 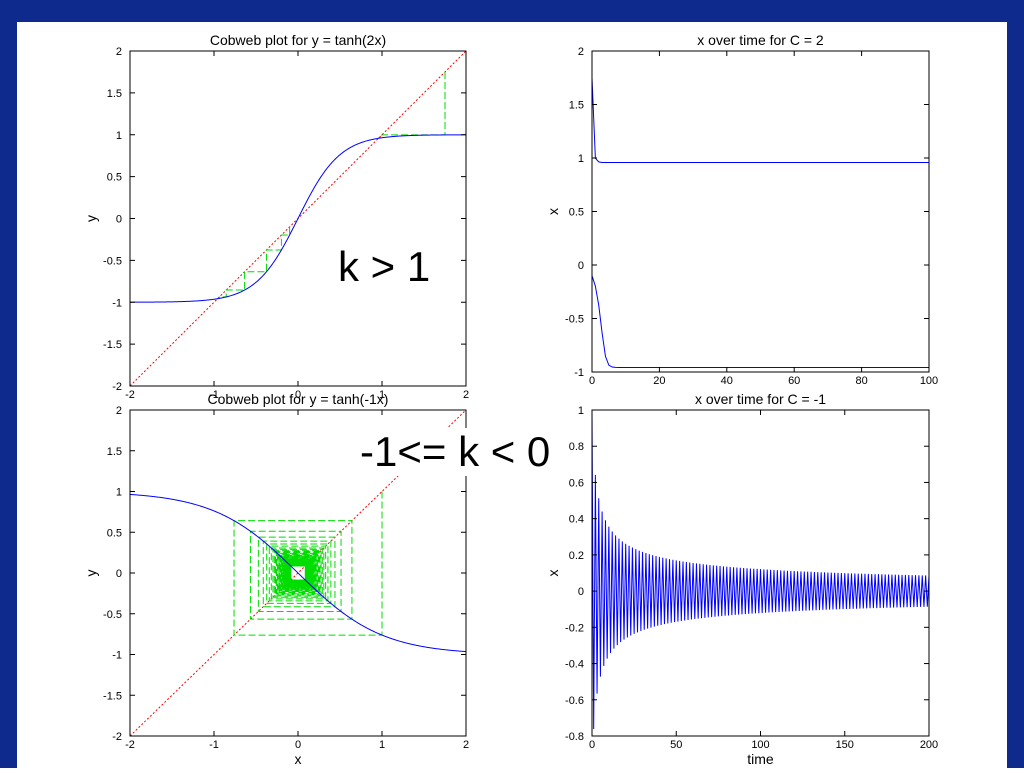 What do you see at coordinates (576, 520) in the screenshot?
I see `y-tick-label: 0.4` at bounding box center [576, 520].